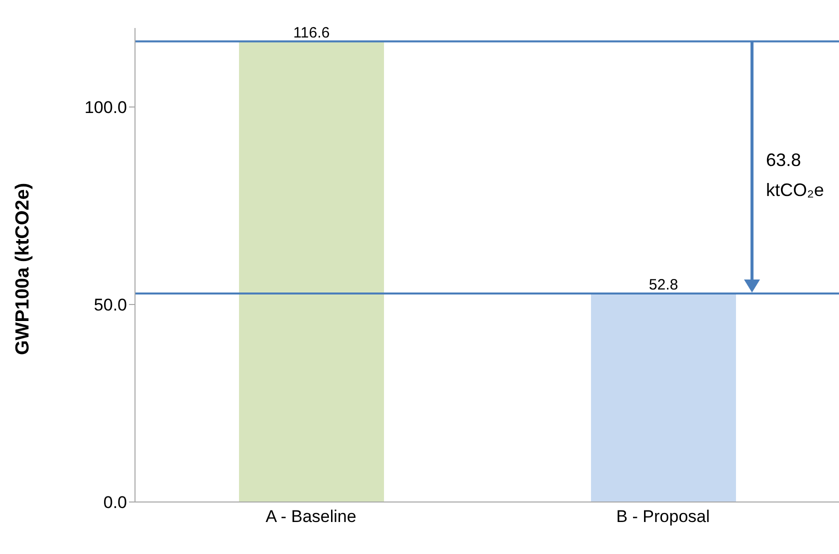 This screenshot has height=554, width=839. What do you see at coordinates (110, 305) in the screenshot?
I see `y-tick-label: 50.0` at bounding box center [110, 305].